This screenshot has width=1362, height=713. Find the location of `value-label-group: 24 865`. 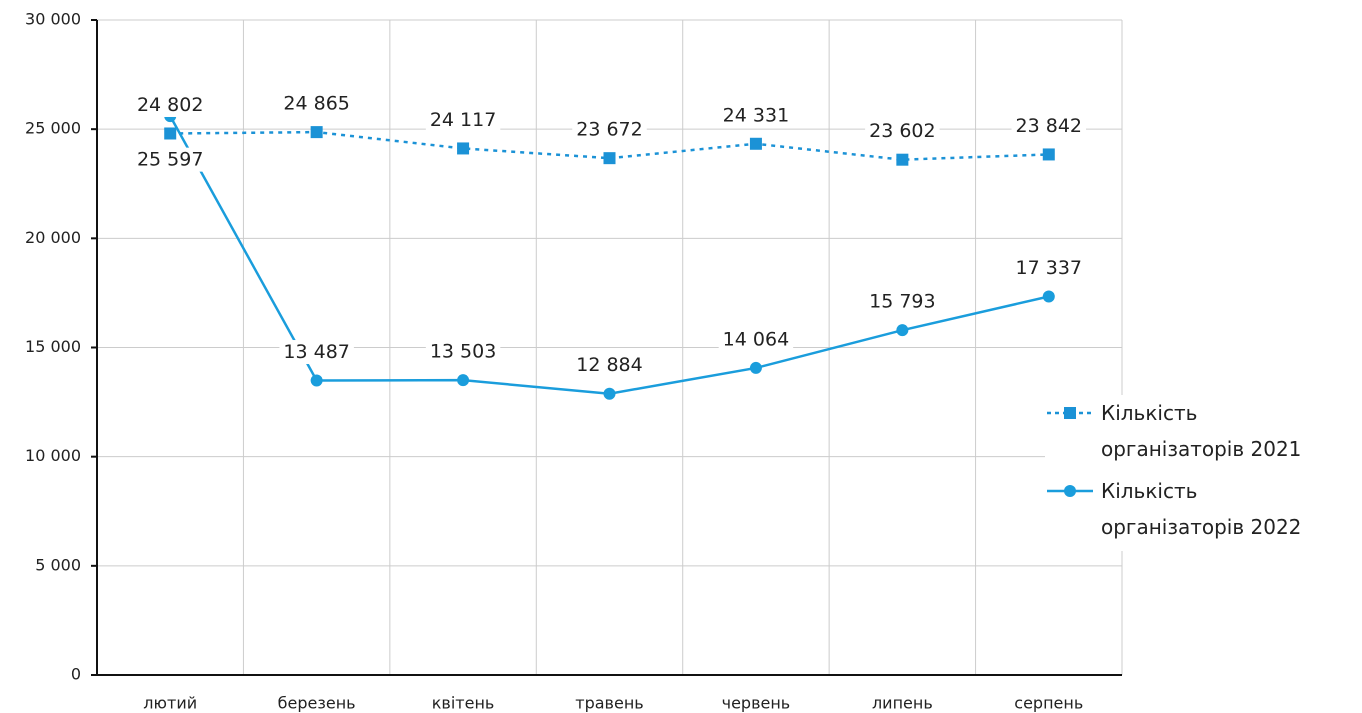

value-label-group: 24 865 is located at coordinates (316, 103).